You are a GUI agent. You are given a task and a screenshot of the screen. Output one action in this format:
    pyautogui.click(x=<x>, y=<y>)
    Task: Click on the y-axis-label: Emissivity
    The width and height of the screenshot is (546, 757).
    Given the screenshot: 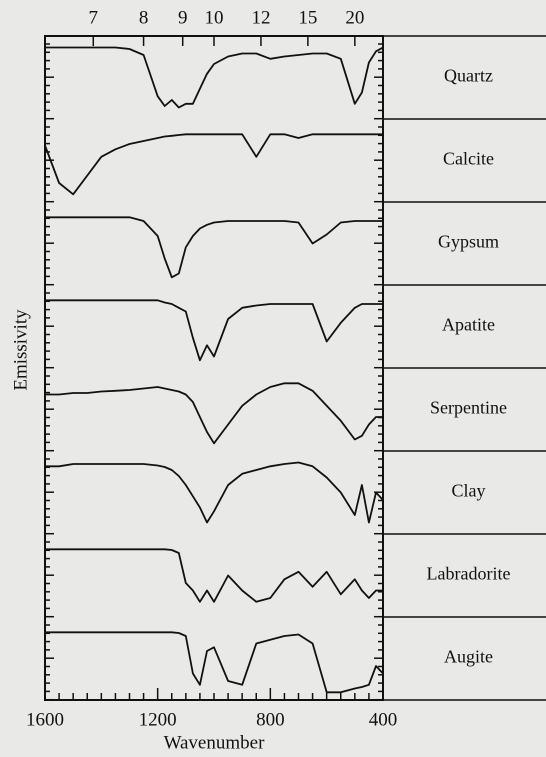 What is the action you would take?
    pyautogui.click(x=20, y=350)
    